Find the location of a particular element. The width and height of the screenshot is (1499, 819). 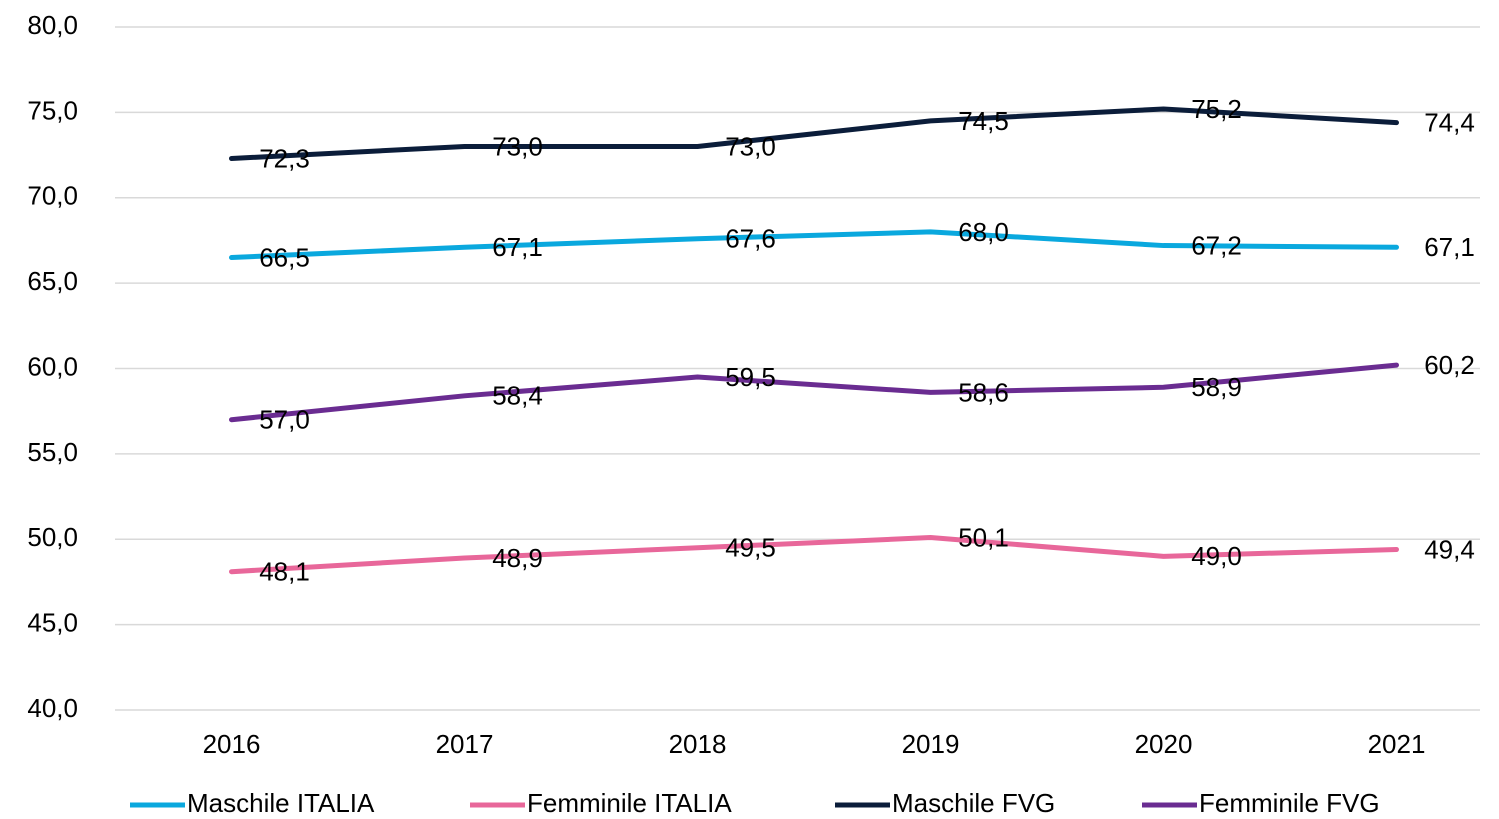

y-tick-label: 45,0 is located at coordinates (52, 623).